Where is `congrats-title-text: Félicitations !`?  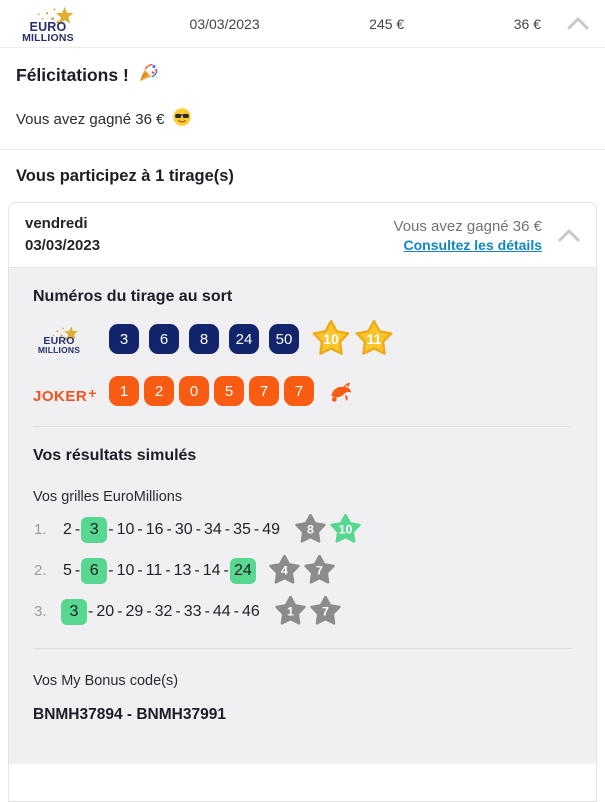
congrats-title-text: Félicitations ! is located at coordinates (72, 75).